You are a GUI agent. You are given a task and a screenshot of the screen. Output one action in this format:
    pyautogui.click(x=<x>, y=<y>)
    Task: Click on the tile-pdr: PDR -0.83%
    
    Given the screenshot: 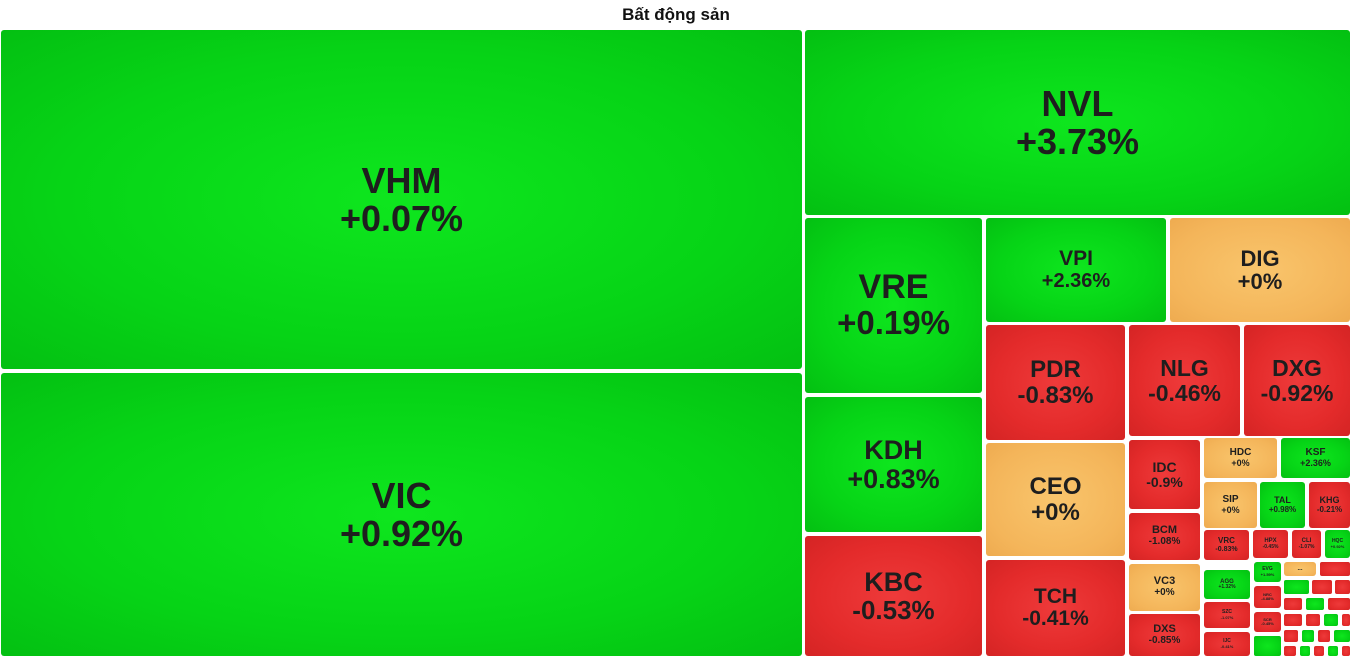 What is the action you would take?
    pyautogui.click(x=1055, y=382)
    